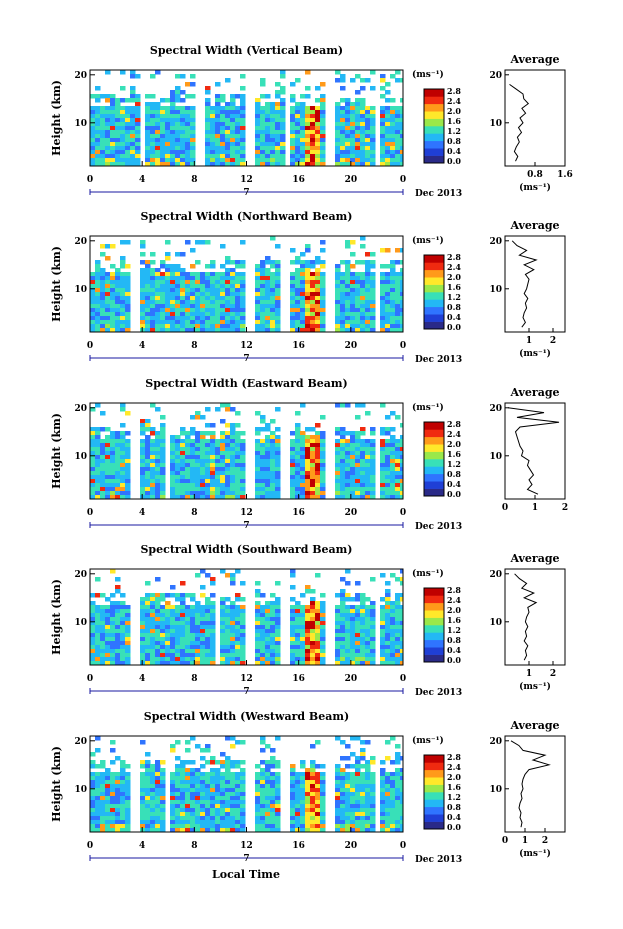 This screenshot has width=623, height=929. Describe the element at coordinates (434, 759) in the screenshot. I see `colorbar-swatch` at that location.